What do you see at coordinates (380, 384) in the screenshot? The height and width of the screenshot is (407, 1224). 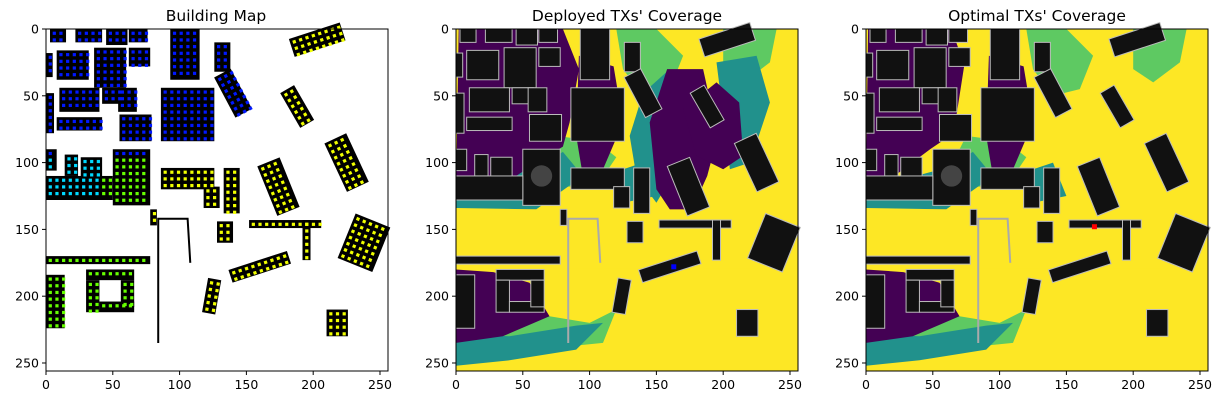 I see `x-tick-label: 250` at bounding box center [380, 384].